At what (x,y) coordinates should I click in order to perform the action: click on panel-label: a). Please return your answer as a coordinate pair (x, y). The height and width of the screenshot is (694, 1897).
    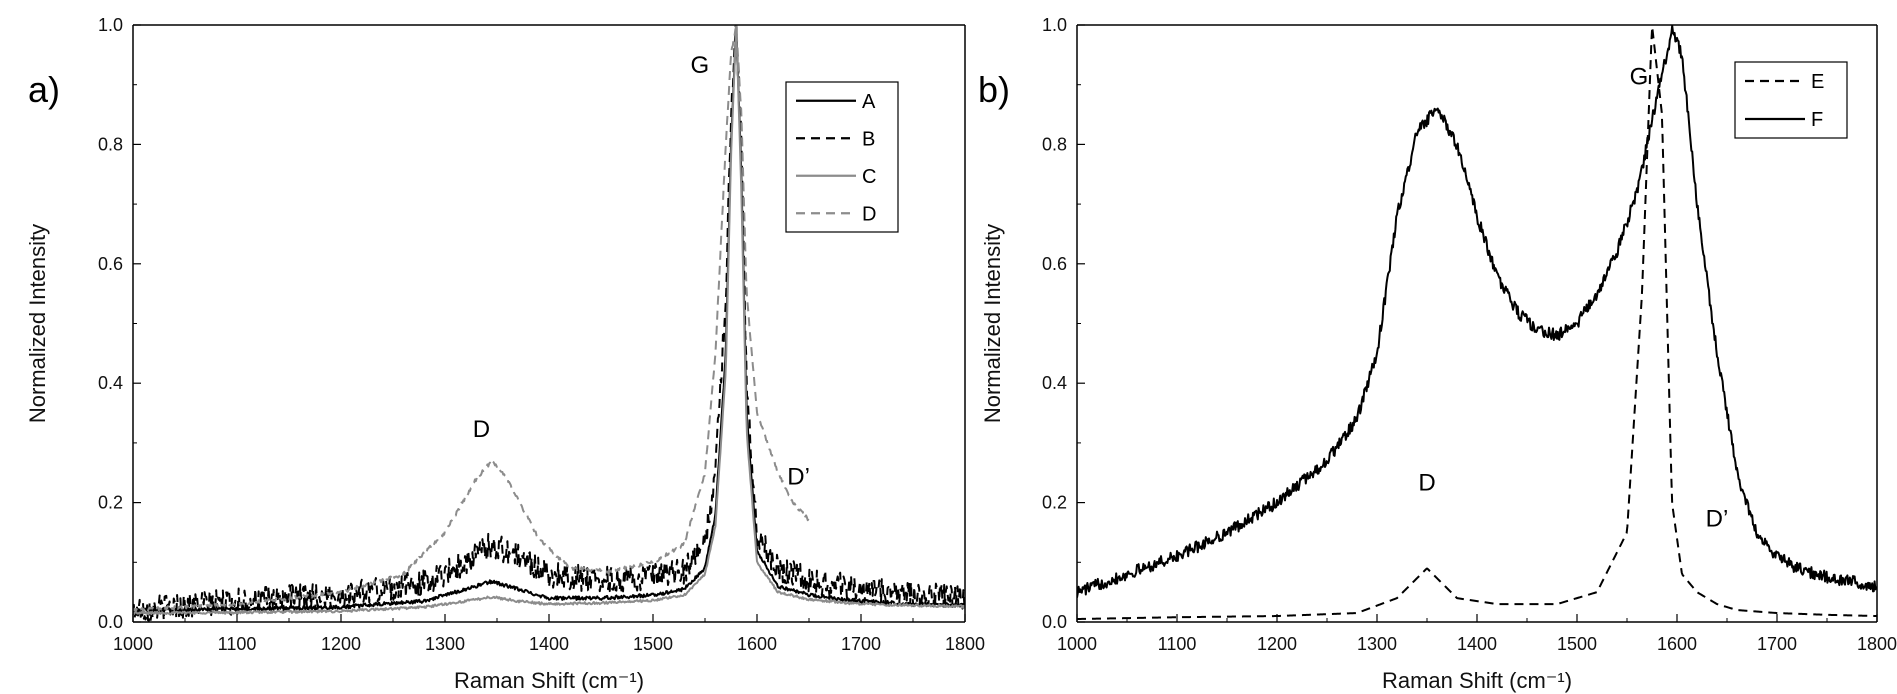
    Looking at the image, I should click on (44, 89).